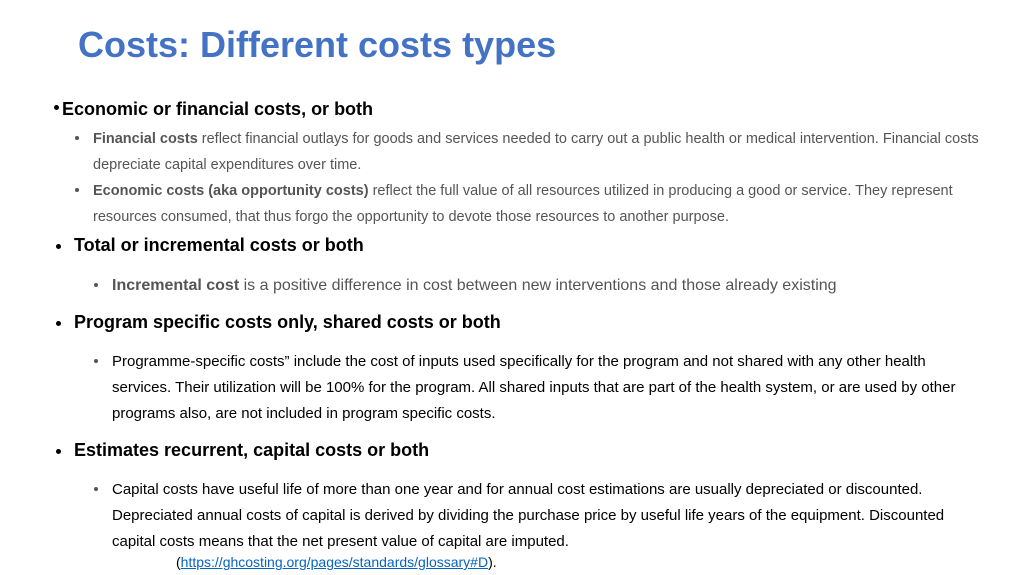 The image size is (1024, 575). Describe the element at coordinates (492, 562) in the screenshot. I see `note-suffix: ).` at that location.